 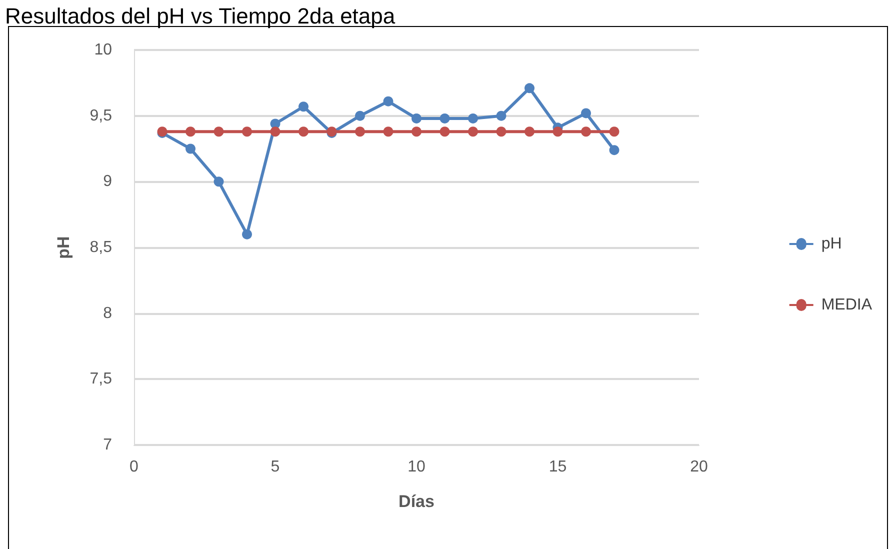 What do you see at coordinates (846, 305) in the screenshot?
I see `legend-label: MEDIA` at bounding box center [846, 305].